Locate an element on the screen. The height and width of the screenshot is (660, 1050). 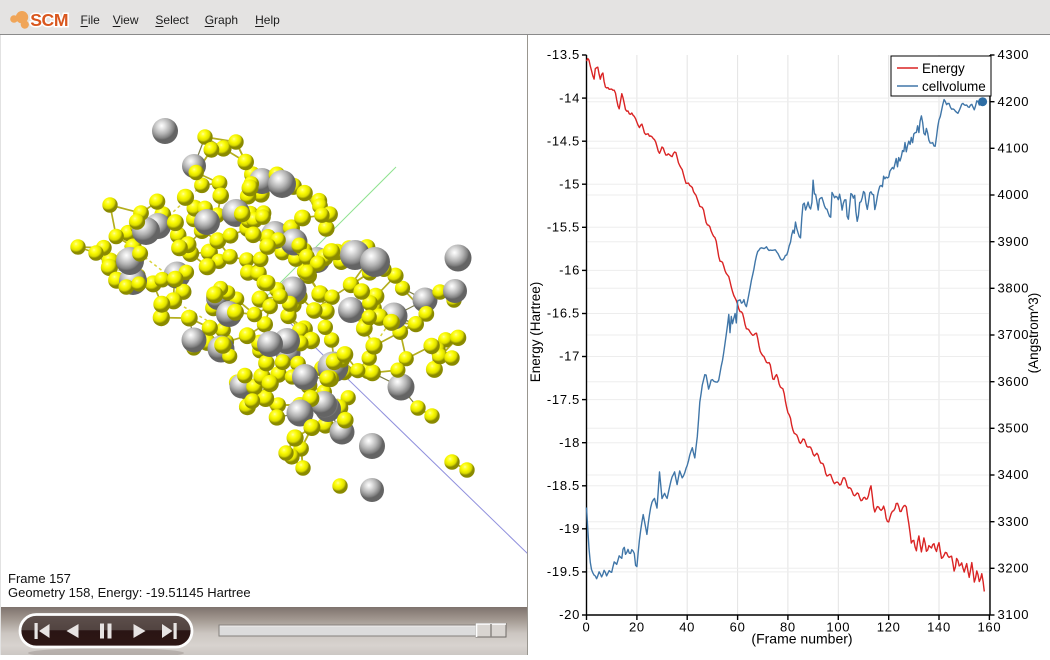
svg-text: 40 is located at coordinates (687, 627).